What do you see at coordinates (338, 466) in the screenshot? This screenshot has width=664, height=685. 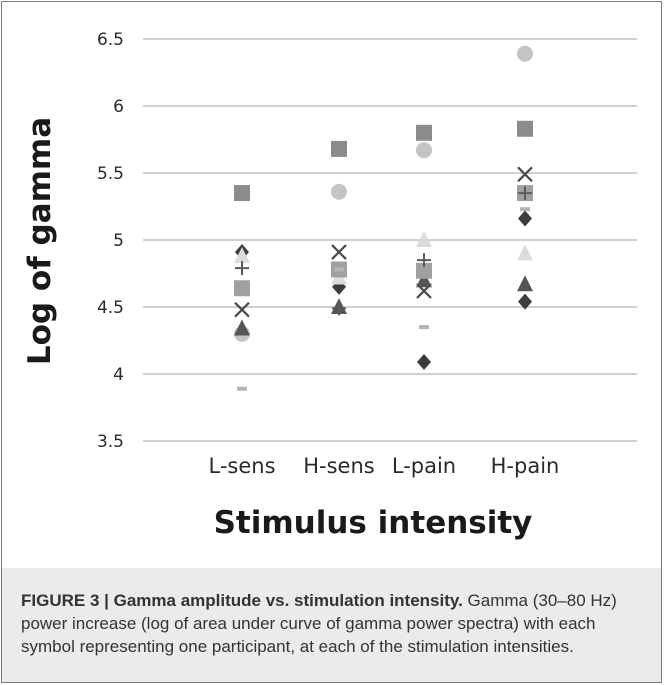 I see `x-tick-label: H-sens` at bounding box center [338, 466].